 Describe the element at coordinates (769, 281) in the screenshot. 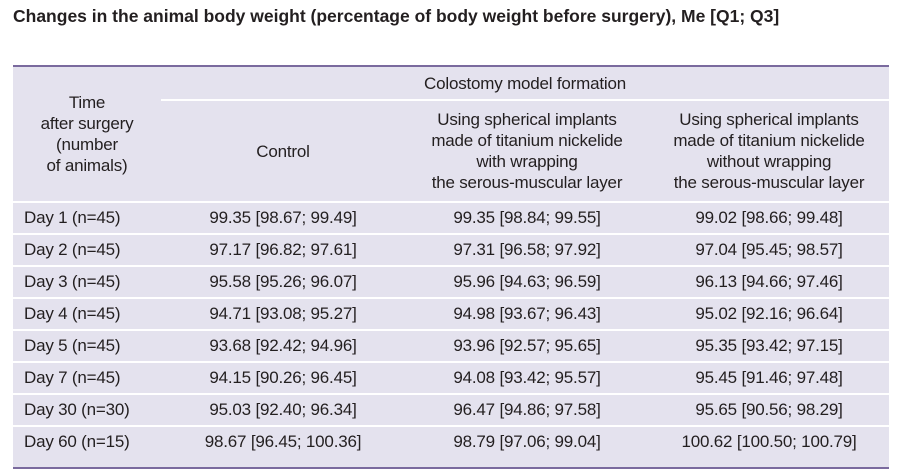

I see `cell-without-wrapping: 96.13 [94.66; 97.46]` at that location.